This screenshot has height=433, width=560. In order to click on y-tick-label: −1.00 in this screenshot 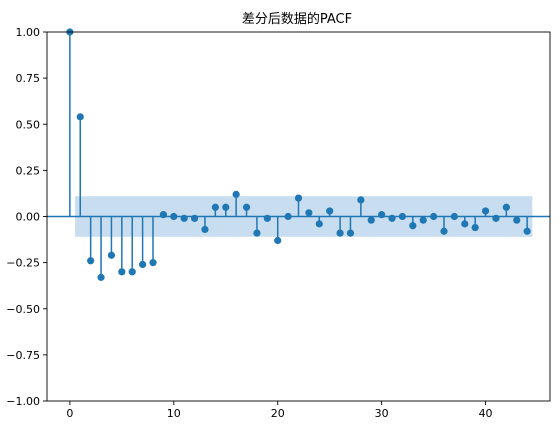, I will do `click(23, 401)`.